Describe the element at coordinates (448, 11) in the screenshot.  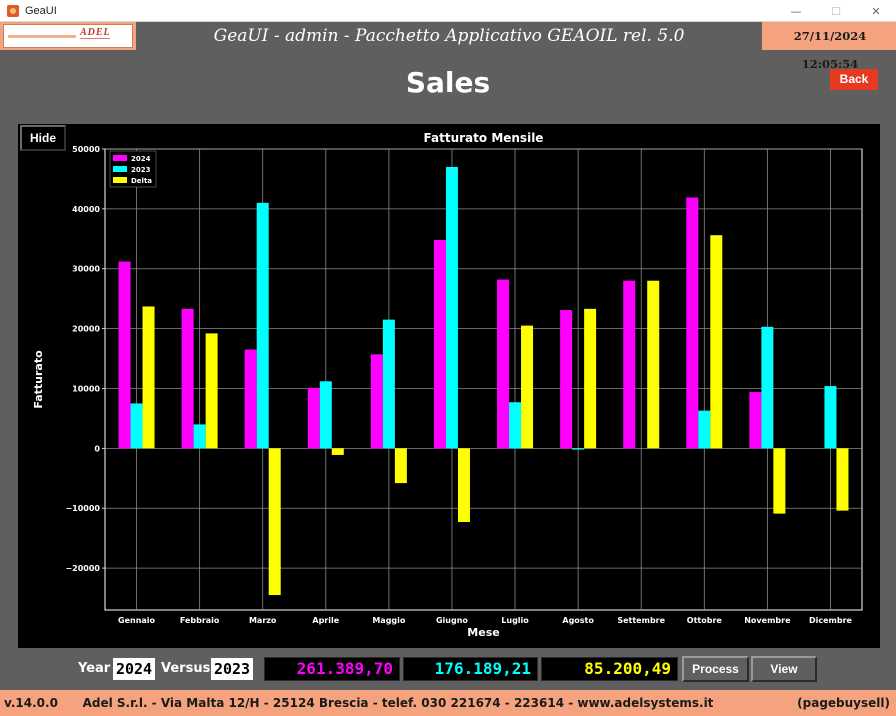
I see `window-titlebar: GeaUI — ☐ ✕` at that location.